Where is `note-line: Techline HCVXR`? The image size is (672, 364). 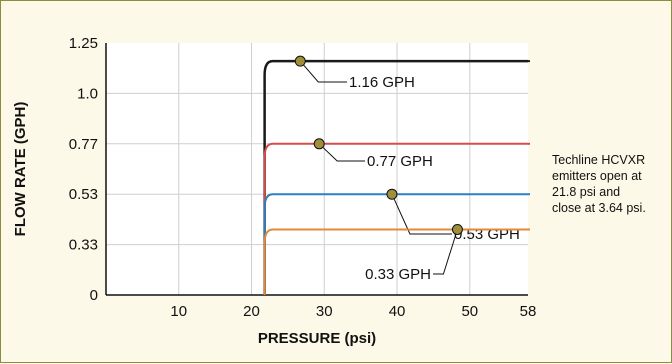 note-line: Techline HCVXR is located at coordinates (599, 160).